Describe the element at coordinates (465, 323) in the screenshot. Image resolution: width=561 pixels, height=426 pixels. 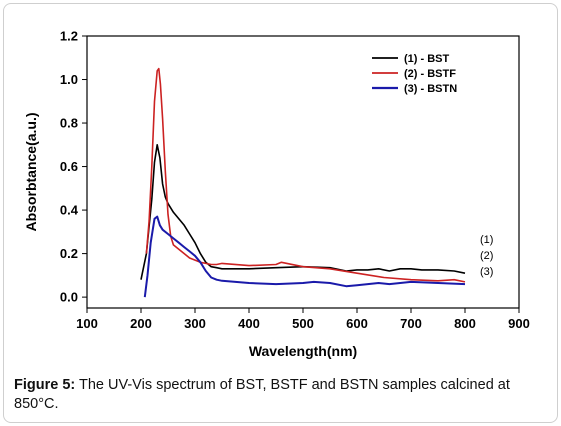
I see `x-tick-label: 800` at that location.